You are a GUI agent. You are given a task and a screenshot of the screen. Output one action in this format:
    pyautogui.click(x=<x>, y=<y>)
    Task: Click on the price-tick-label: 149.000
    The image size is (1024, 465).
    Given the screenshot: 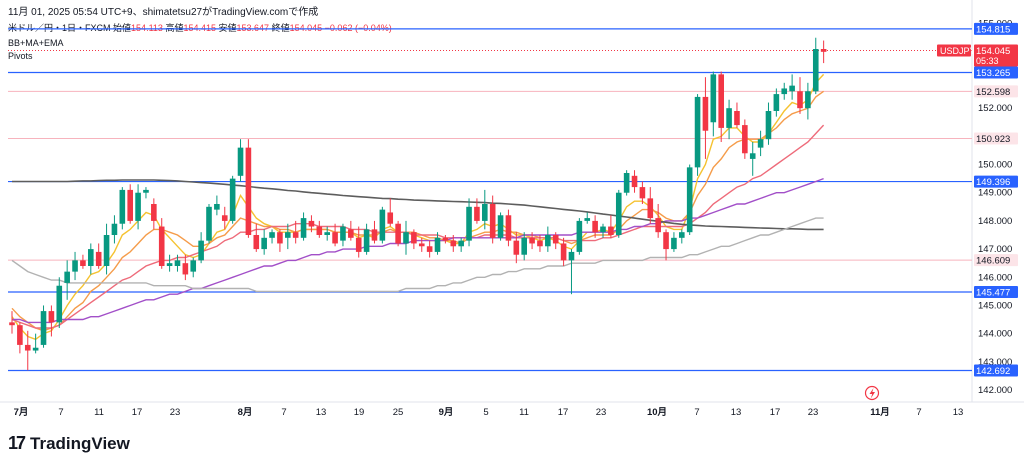 What is the action you would take?
    pyautogui.click(x=995, y=193)
    